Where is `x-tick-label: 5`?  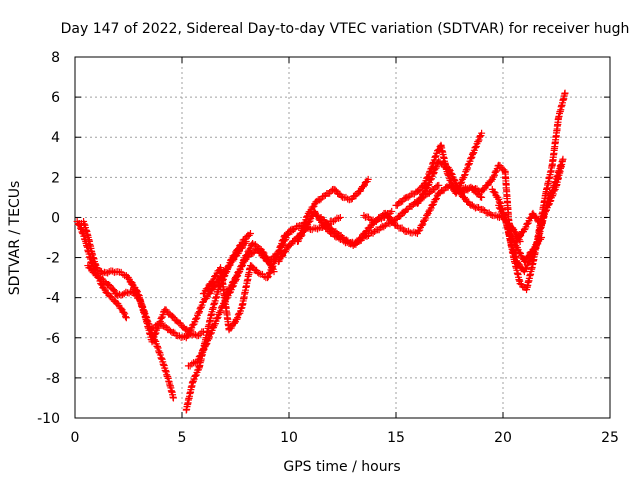 x-tick-label: 5 is located at coordinates (182, 438).